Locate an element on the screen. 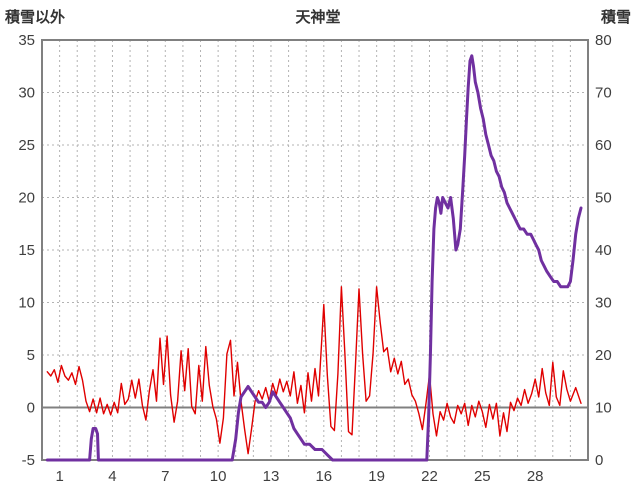  x-tick-label: 25 is located at coordinates (482, 476).